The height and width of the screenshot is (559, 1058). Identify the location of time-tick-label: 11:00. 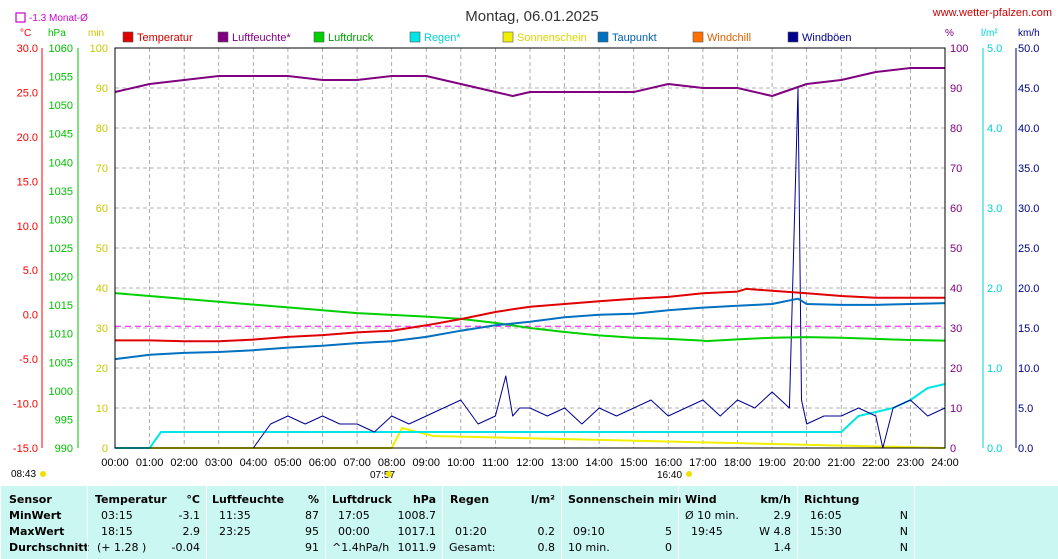
(495, 463).